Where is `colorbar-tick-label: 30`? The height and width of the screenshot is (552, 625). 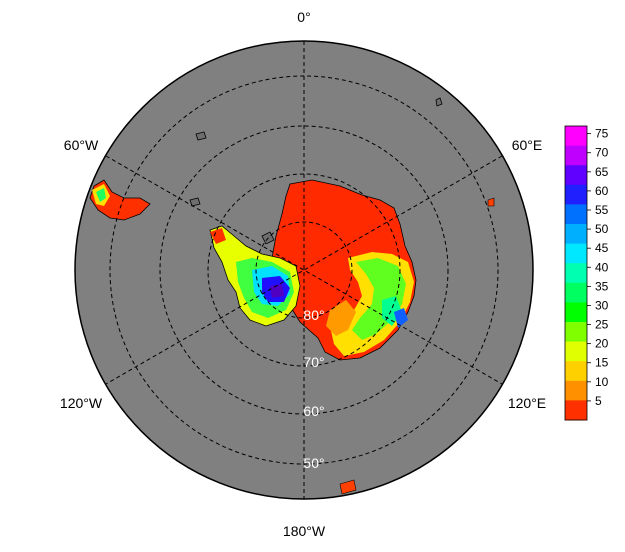 colorbar-tick-label: 30 is located at coordinates (602, 305).